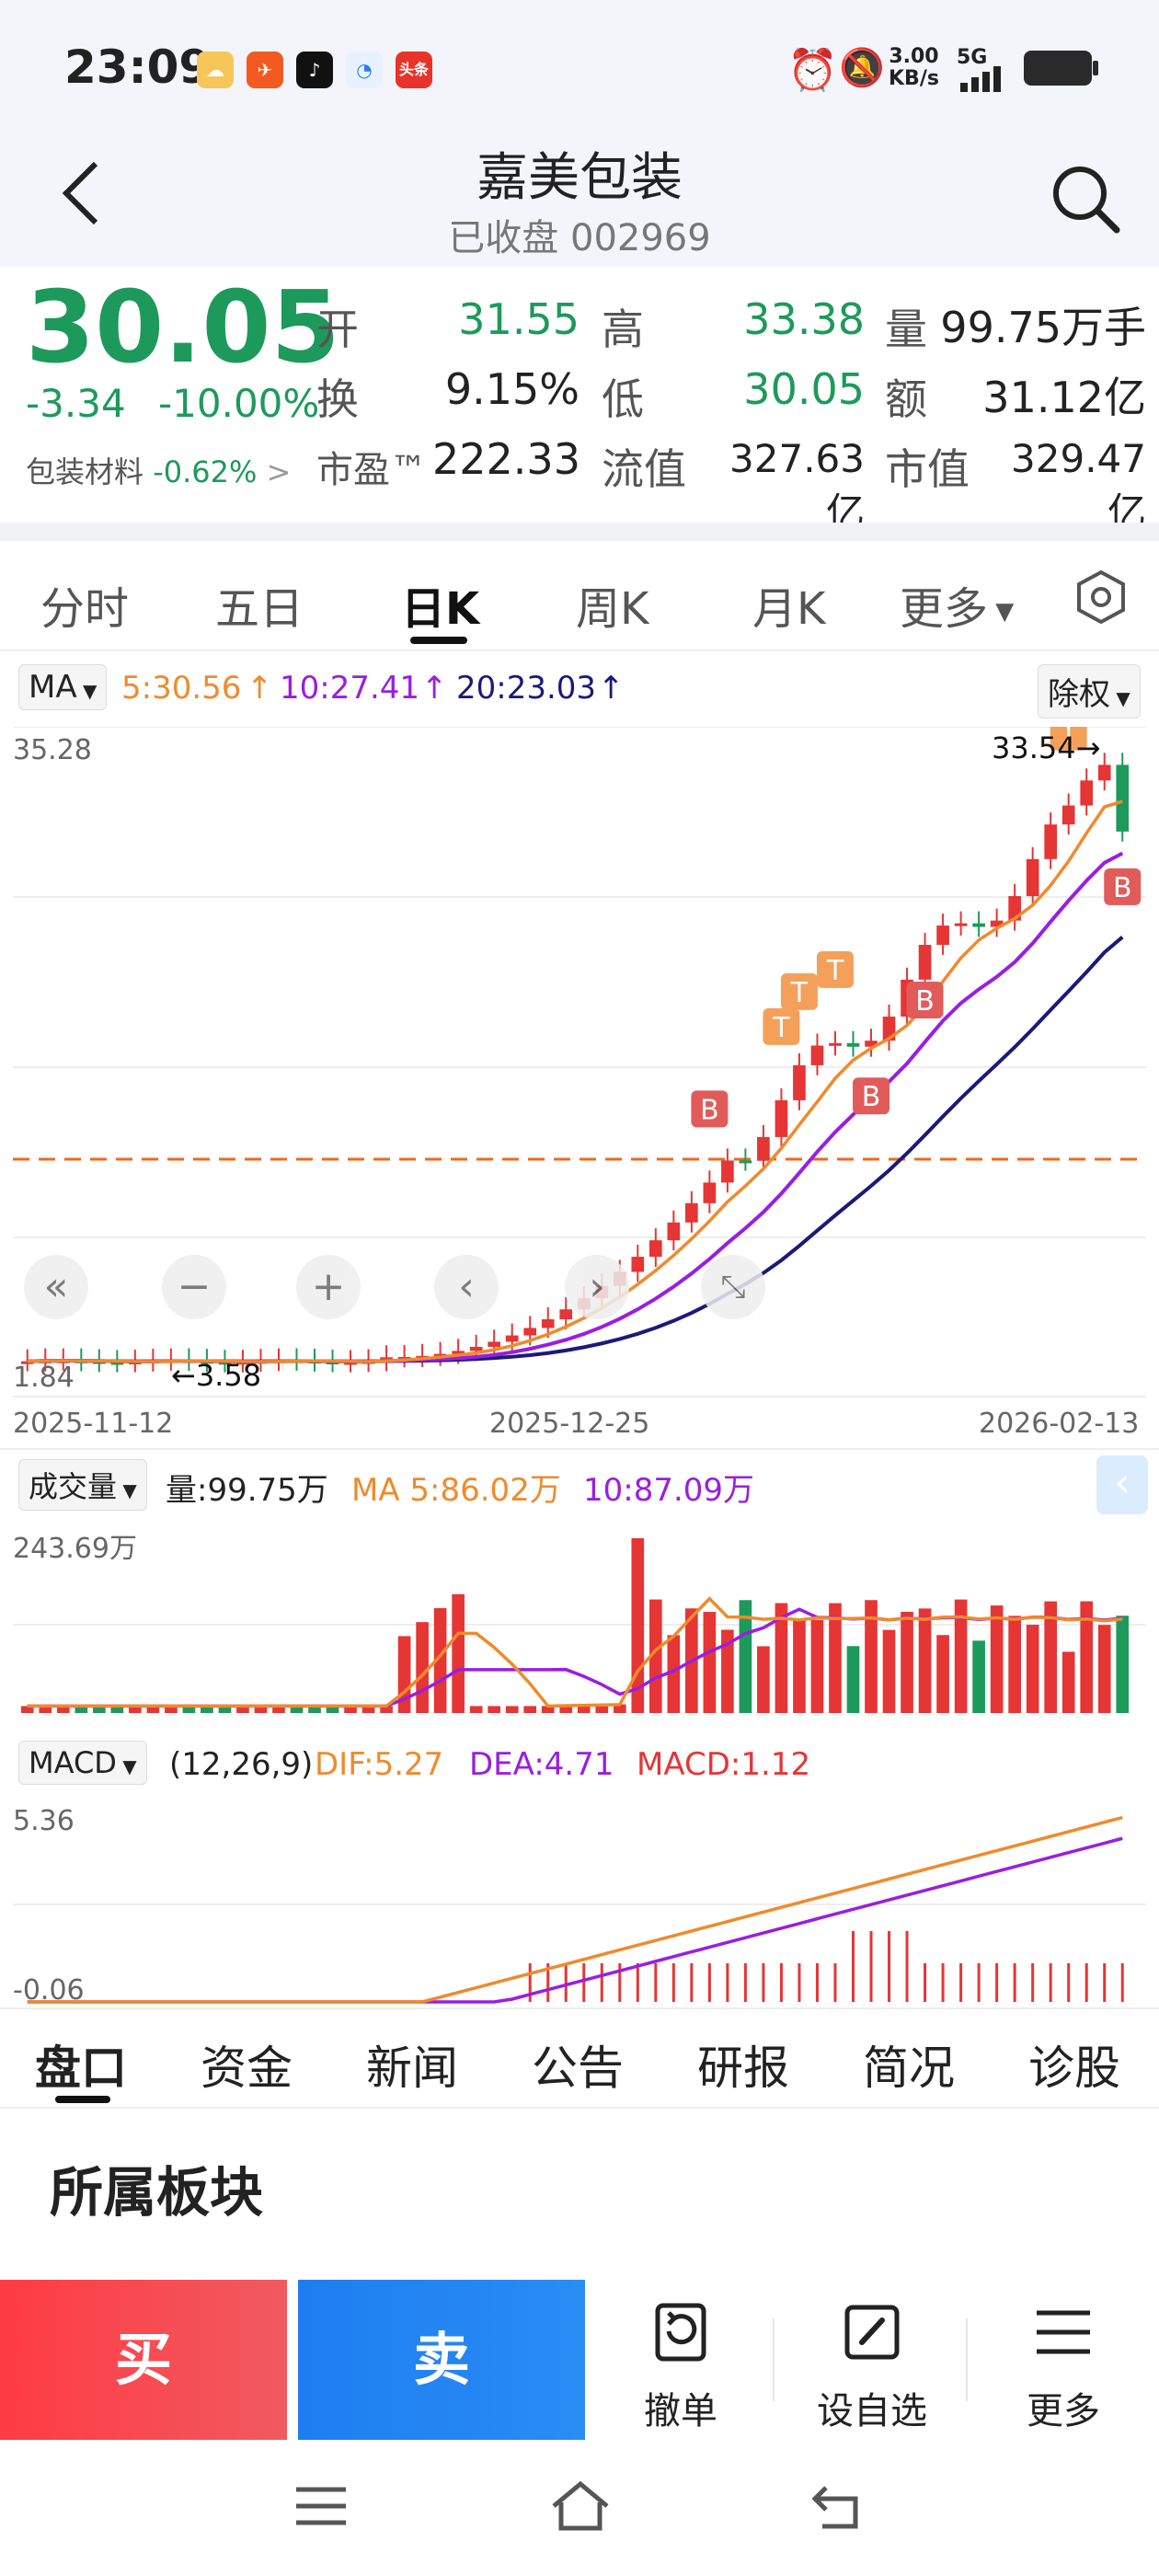  Describe the element at coordinates (466, 1287) in the screenshot. I see `scroll-left-icon: ‹` at that location.